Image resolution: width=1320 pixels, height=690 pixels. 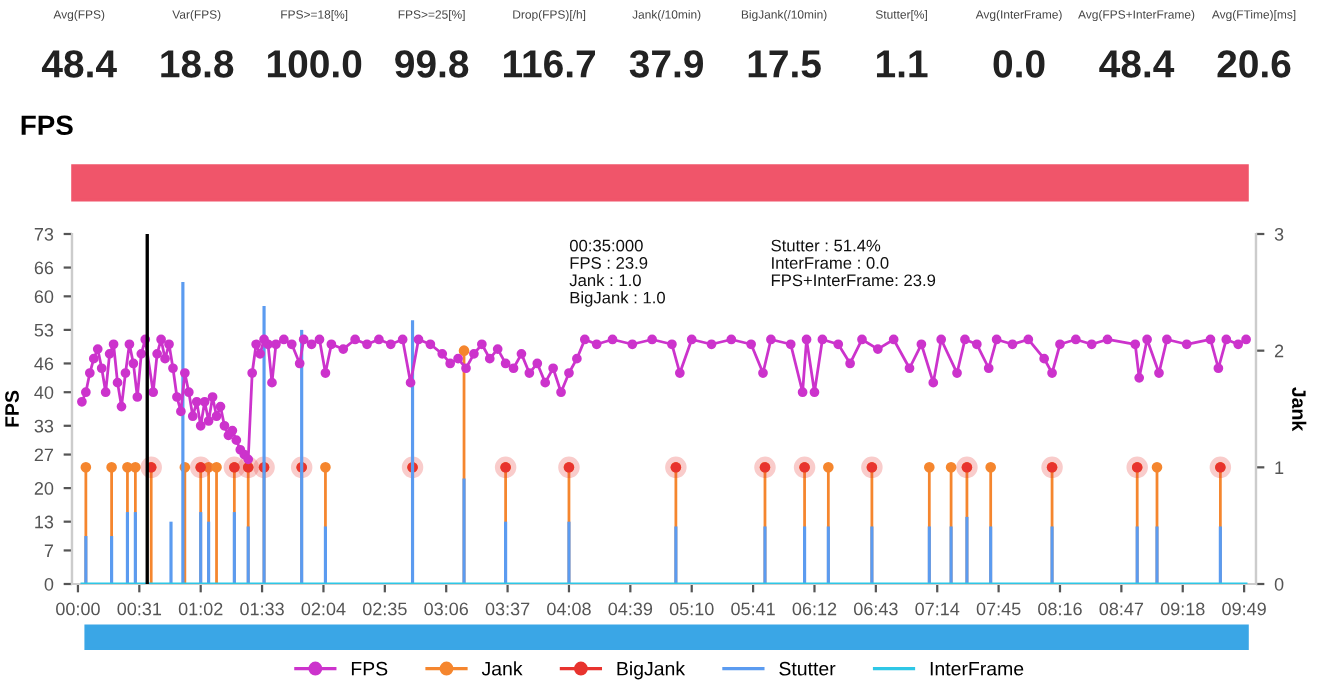 What do you see at coordinates (875, 609) in the screenshot?
I see `x-tick-label: 06:43` at bounding box center [875, 609].